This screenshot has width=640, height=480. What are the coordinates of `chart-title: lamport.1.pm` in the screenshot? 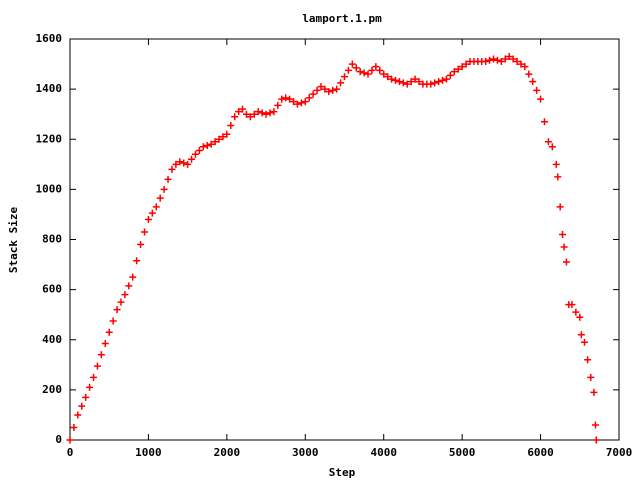 It's located at (342, 18).